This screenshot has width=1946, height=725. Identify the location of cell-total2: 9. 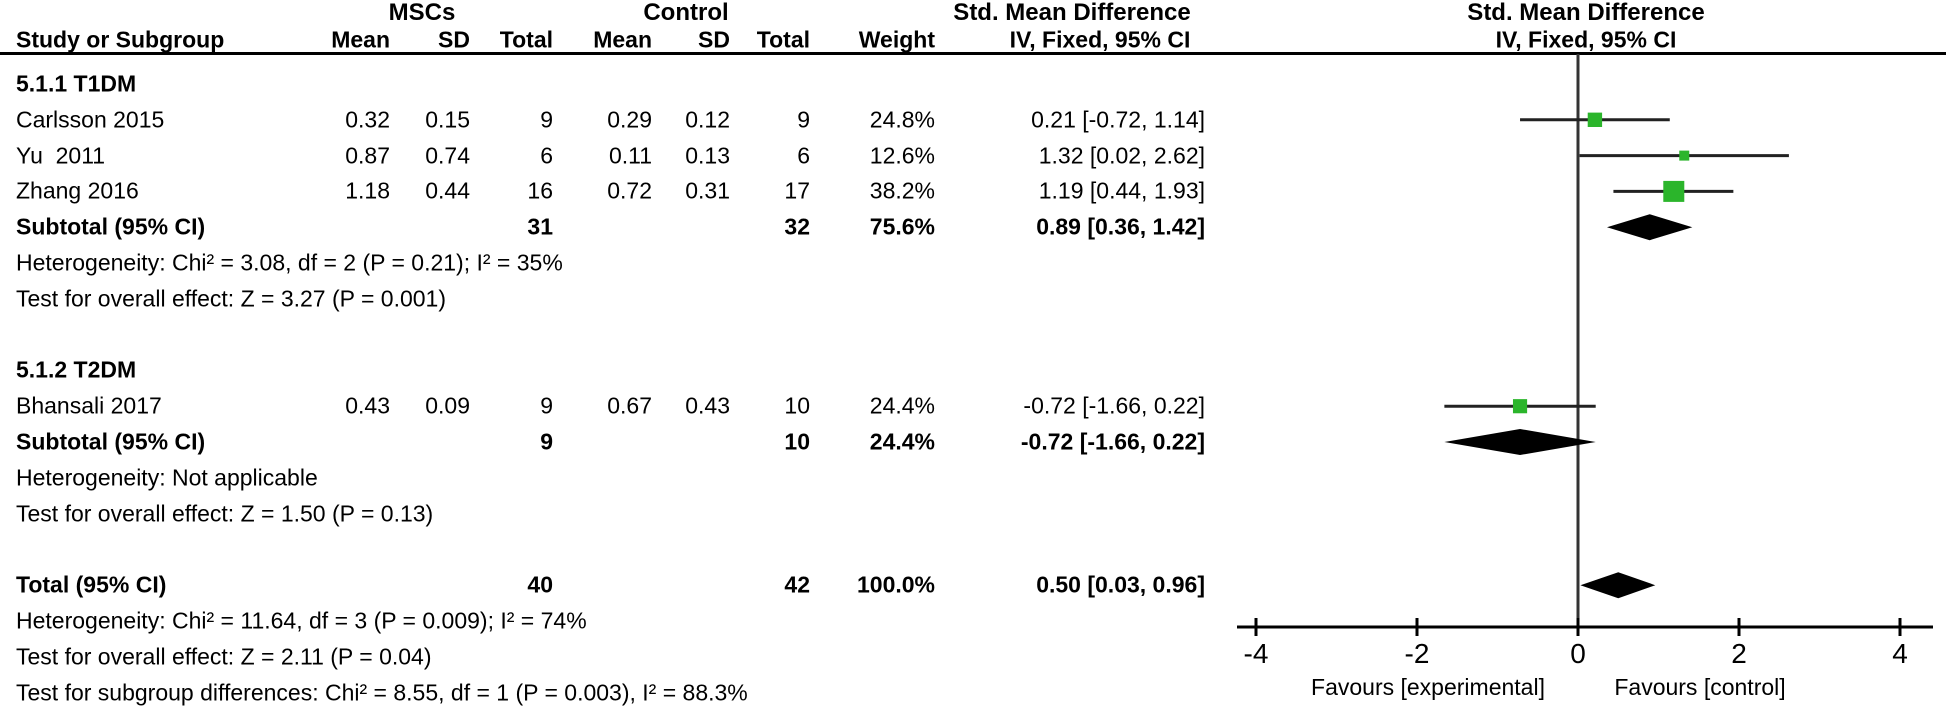
(803, 119).